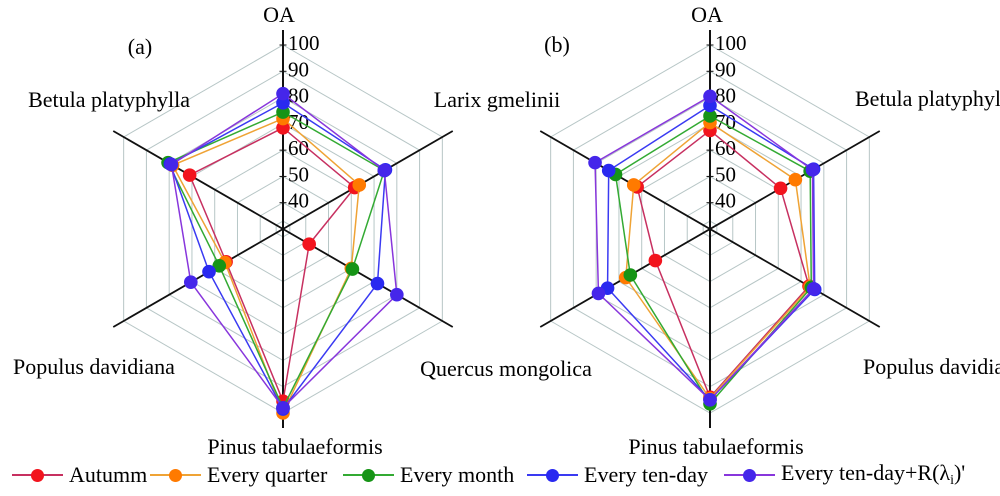  I want to click on series-every-month, so click(713, 260).